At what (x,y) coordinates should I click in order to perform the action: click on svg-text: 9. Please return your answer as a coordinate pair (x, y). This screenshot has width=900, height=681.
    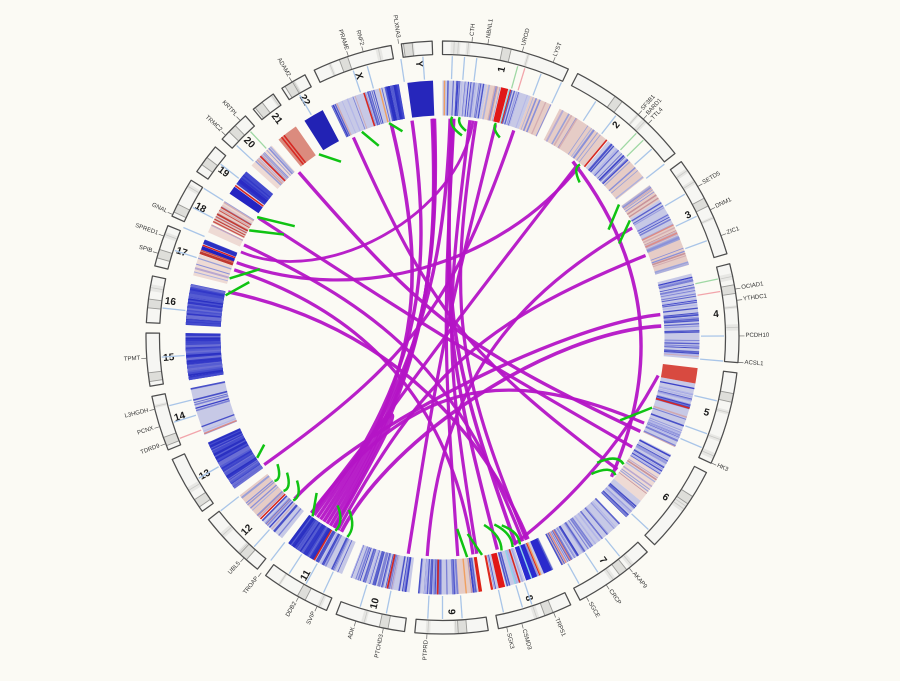
    Looking at the image, I should click on (450, 612).